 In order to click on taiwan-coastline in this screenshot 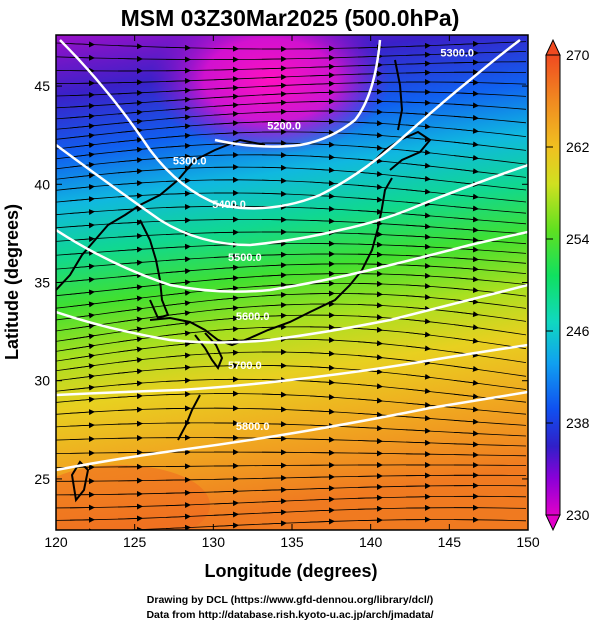, I will do `click(80, 481)`.